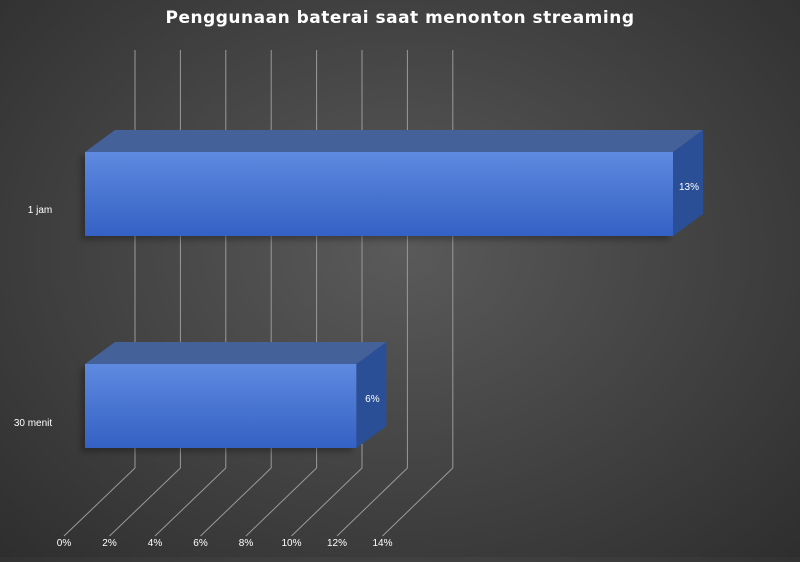 The width and height of the screenshot is (800, 562). I want to click on x-tick-label: 14%, so click(382, 543).